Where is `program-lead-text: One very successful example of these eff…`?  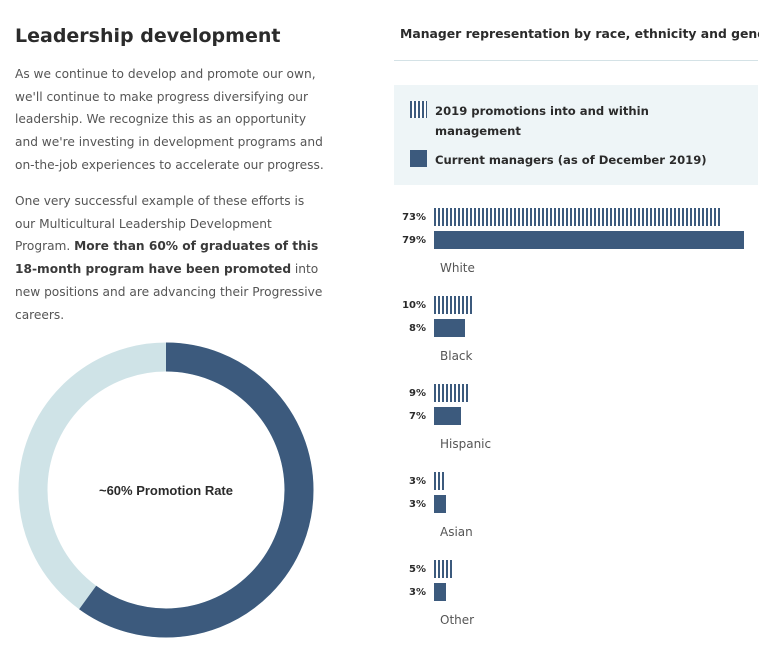
program-lead-text: One very successful example of these eff… is located at coordinates (160, 224).